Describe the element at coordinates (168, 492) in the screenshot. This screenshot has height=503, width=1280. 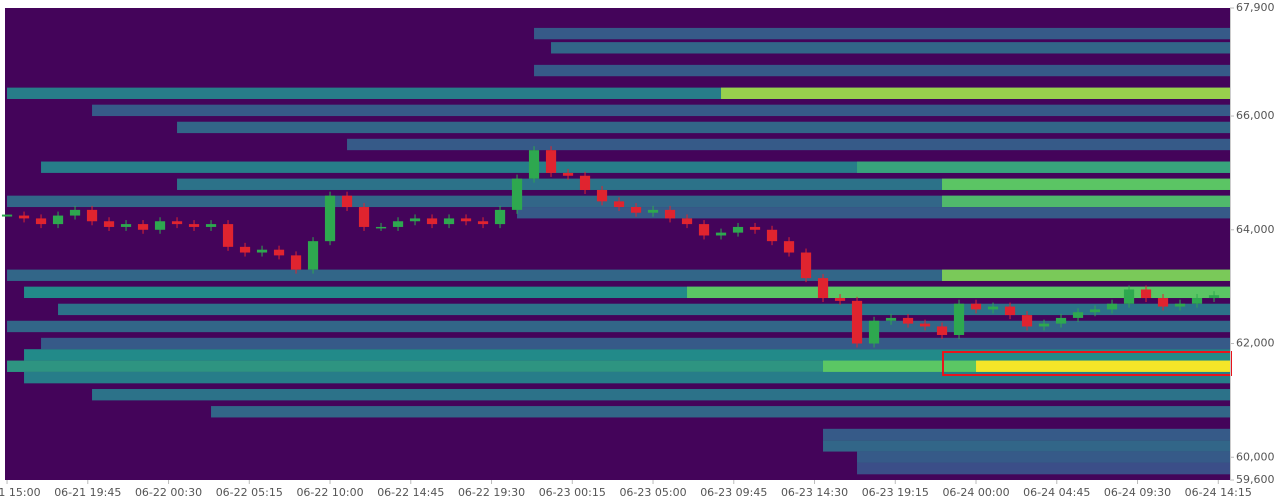
I see `x-tick-label: 06-22 00:30` at that location.